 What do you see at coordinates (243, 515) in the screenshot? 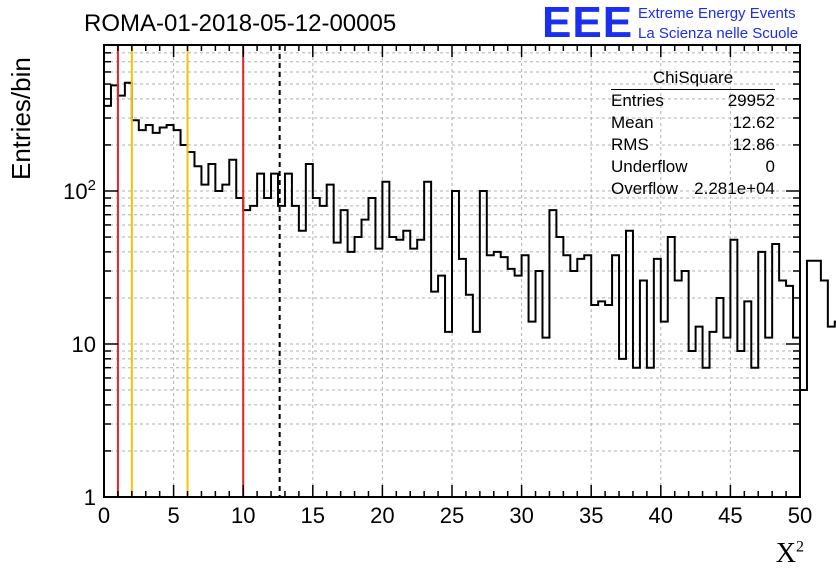
I see `x-tick-label: 10` at bounding box center [243, 515].